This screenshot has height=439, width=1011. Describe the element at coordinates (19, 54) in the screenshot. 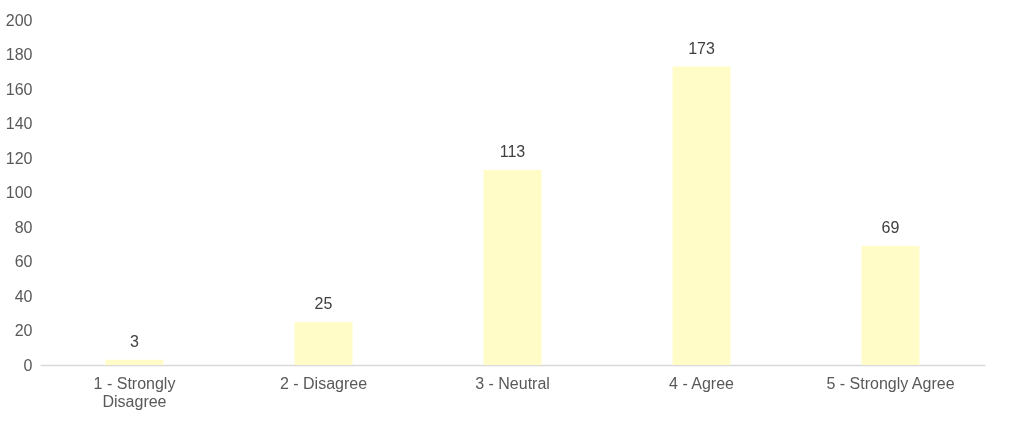

I see `y-tick-label: 180` at that location.